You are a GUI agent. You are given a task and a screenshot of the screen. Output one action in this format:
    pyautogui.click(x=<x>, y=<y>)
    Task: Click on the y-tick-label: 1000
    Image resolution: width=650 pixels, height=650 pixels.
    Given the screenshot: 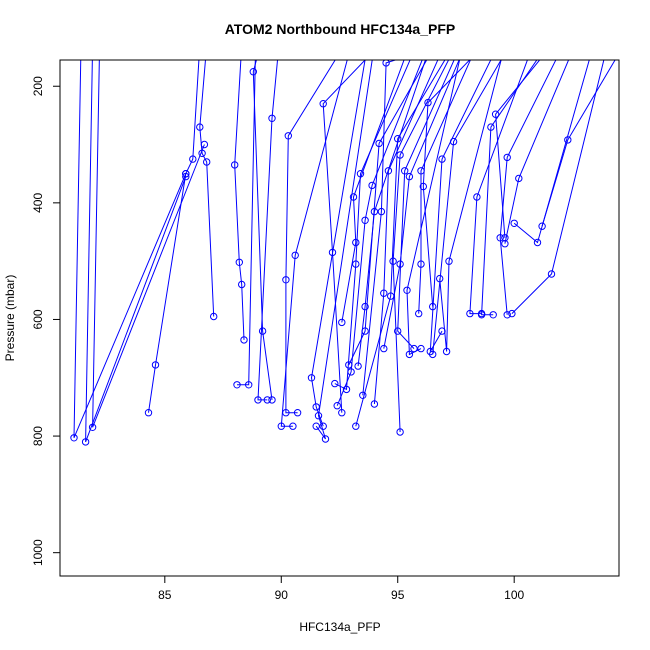 What is the action you would take?
    pyautogui.click(x=38, y=552)
    